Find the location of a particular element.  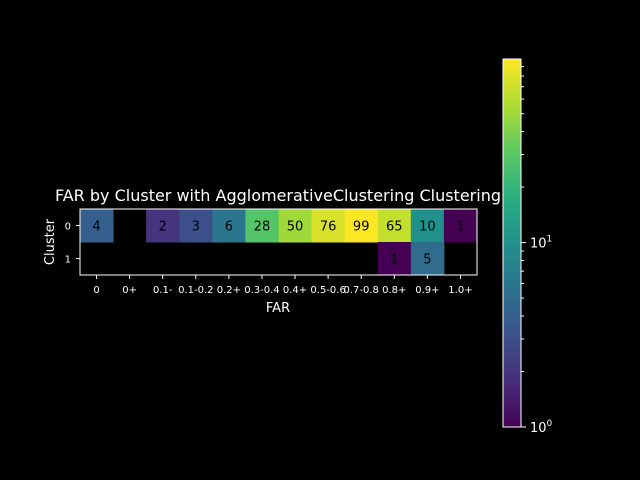

x-tick-label: 1.0+ is located at coordinates (460, 290).